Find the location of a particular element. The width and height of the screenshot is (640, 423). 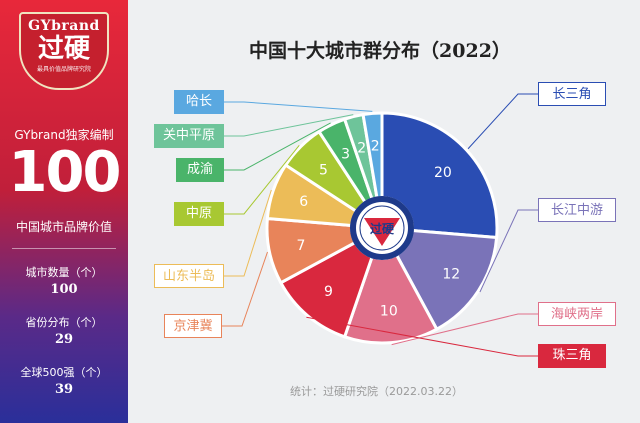

category-label: 长江中游 is located at coordinates (577, 210).